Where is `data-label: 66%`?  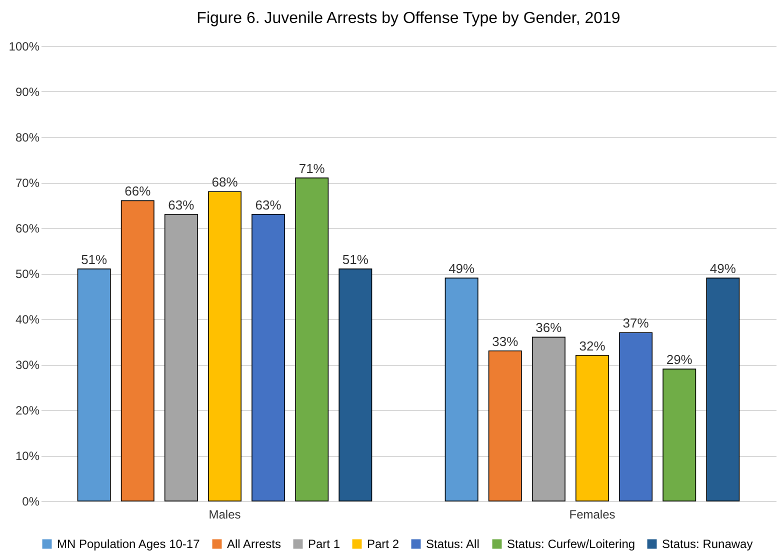 data-label: 66% is located at coordinates (138, 191).